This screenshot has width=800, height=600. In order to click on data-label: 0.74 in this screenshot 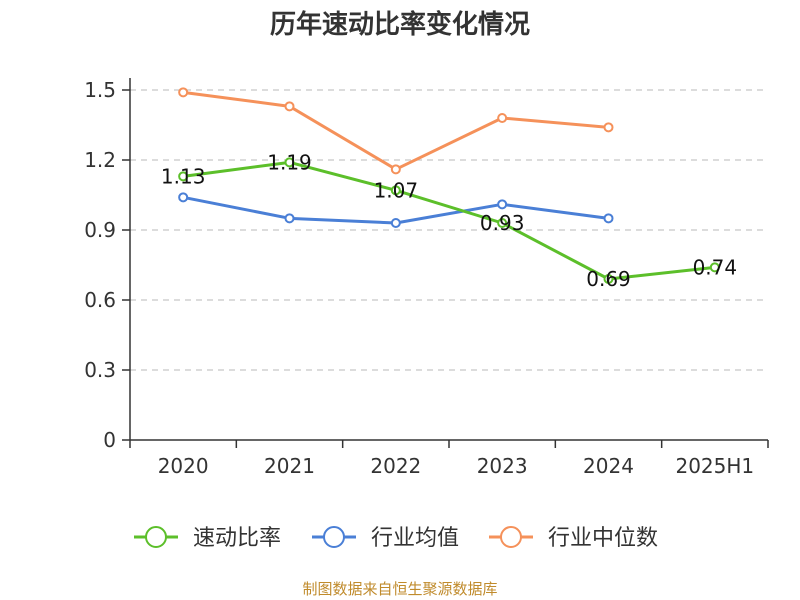, I will do `click(715, 267)`.